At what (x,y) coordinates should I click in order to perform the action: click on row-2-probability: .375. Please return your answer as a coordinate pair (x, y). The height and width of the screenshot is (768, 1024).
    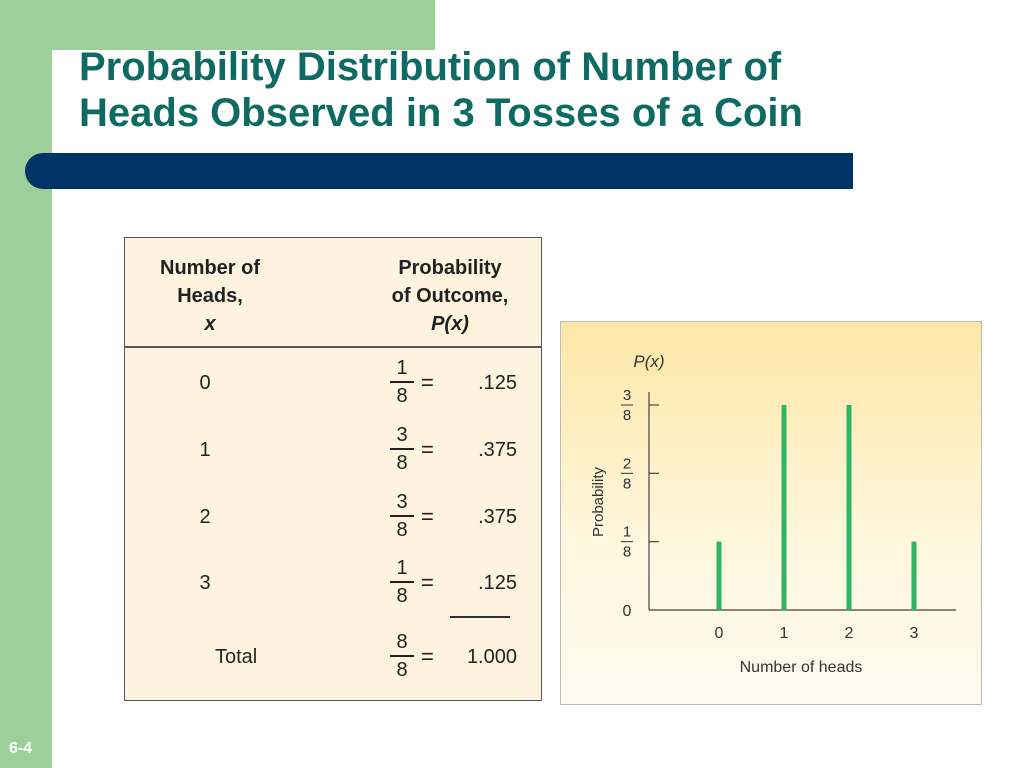
    Looking at the image, I should click on (497, 517).